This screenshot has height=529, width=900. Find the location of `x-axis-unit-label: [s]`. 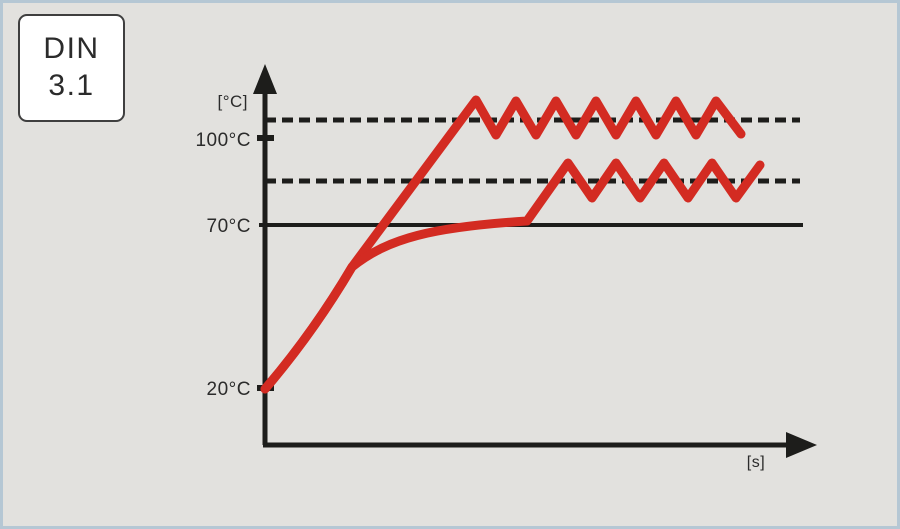

x-axis-unit-label: [s] is located at coordinates (756, 462).